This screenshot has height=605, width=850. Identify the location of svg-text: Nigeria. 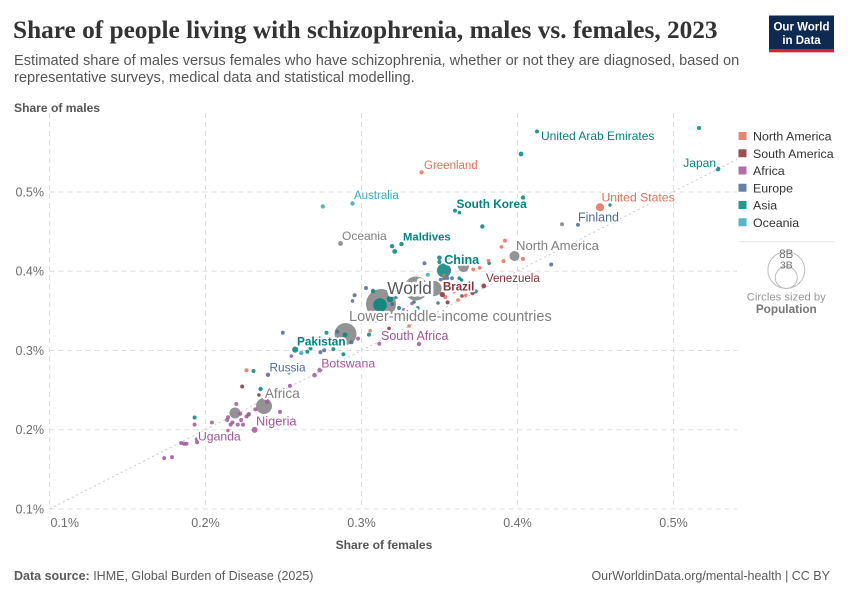
(276, 421).